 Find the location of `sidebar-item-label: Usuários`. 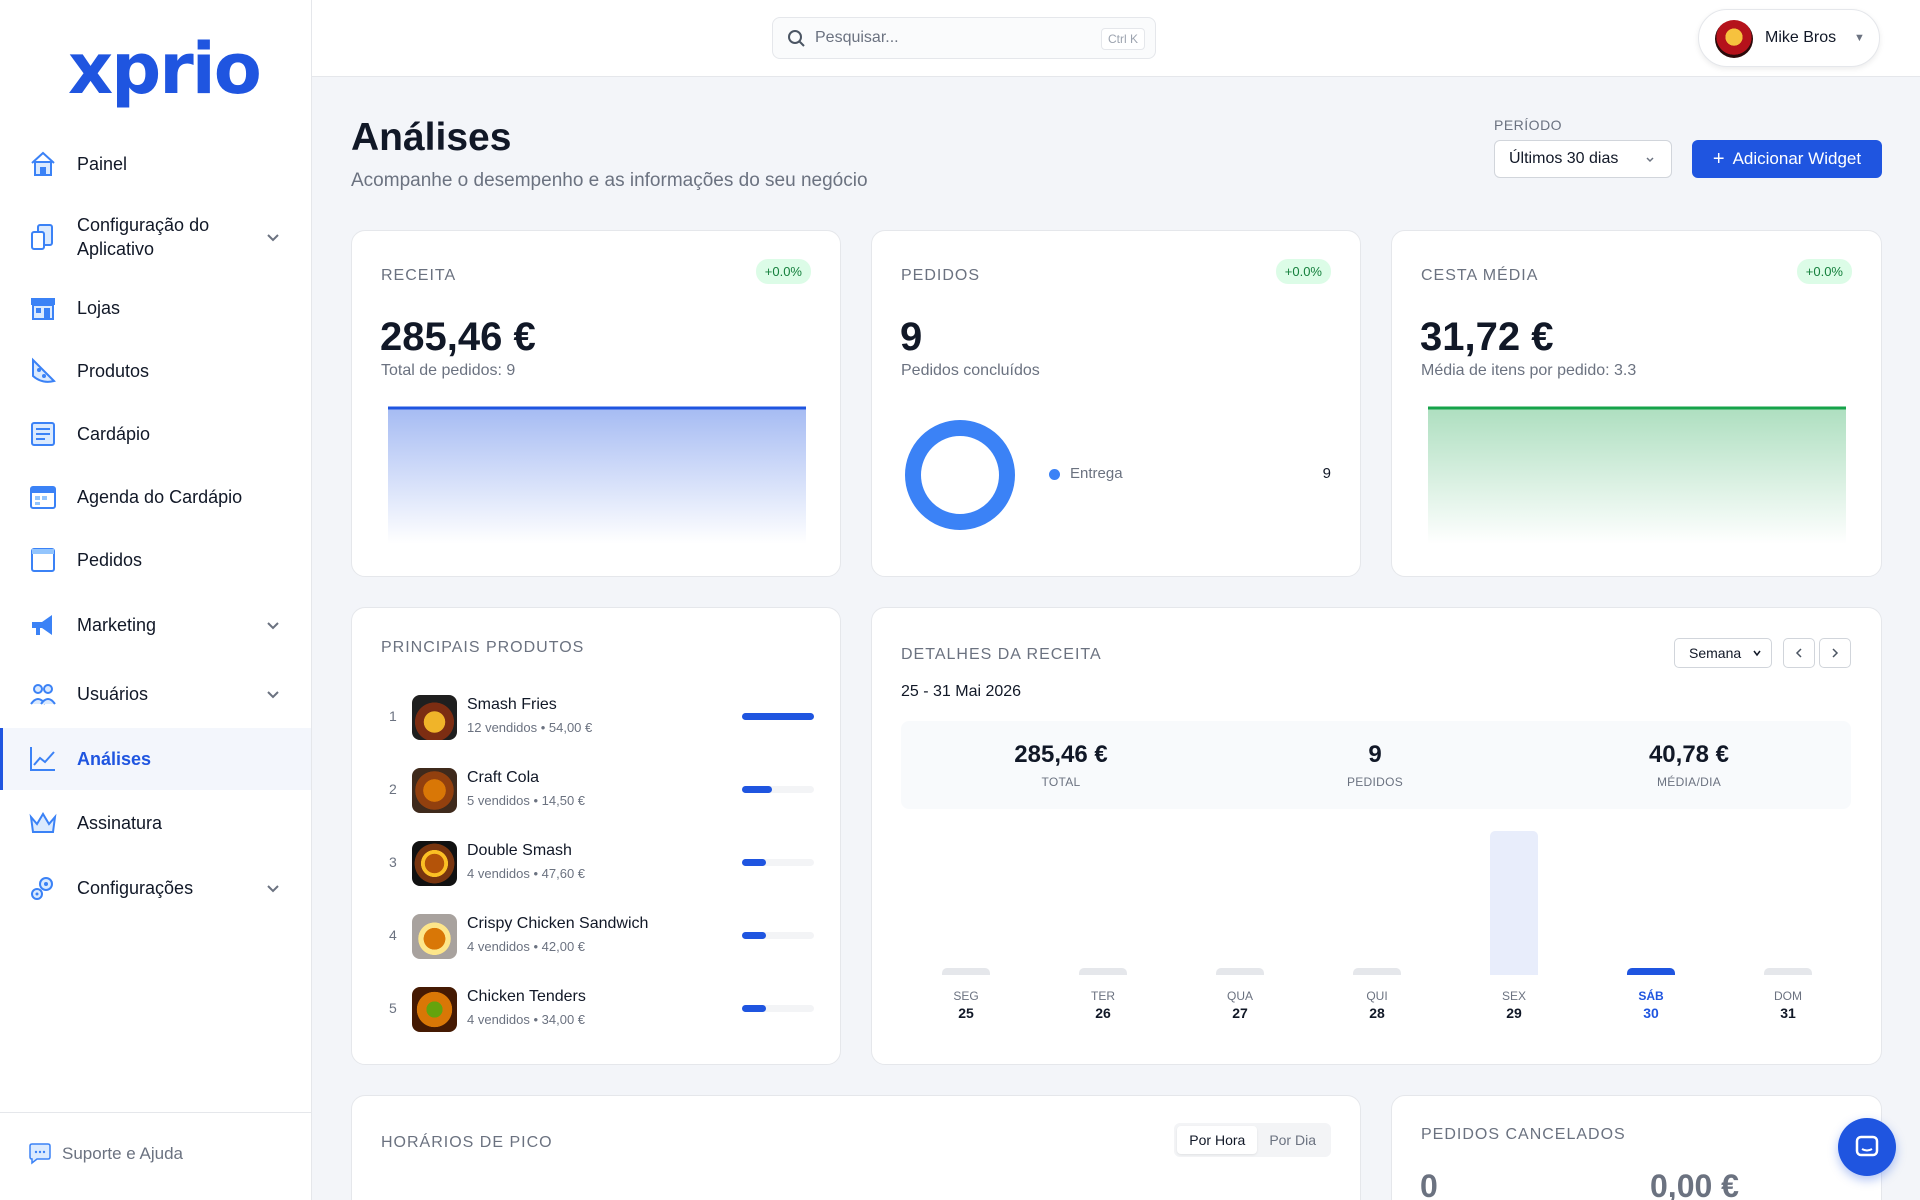

sidebar-item-label: Usuários is located at coordinates (113, 694).